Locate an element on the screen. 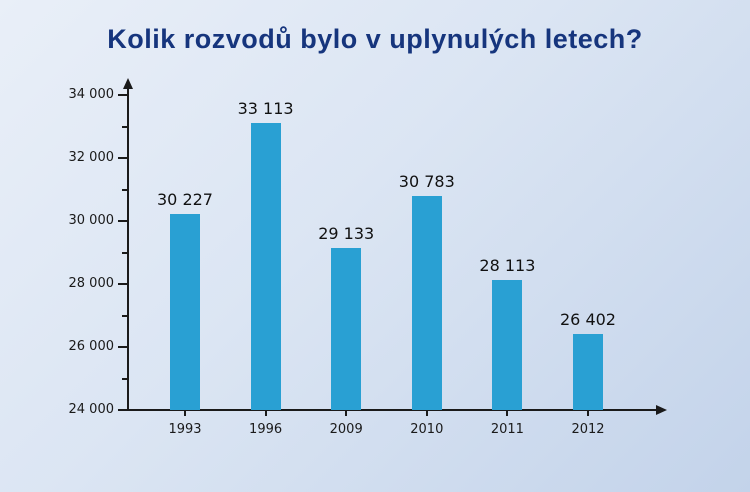 This screenshot has height=492, width=750. x-axis-tick-label: 2009 is located at coordinates (346, 429).